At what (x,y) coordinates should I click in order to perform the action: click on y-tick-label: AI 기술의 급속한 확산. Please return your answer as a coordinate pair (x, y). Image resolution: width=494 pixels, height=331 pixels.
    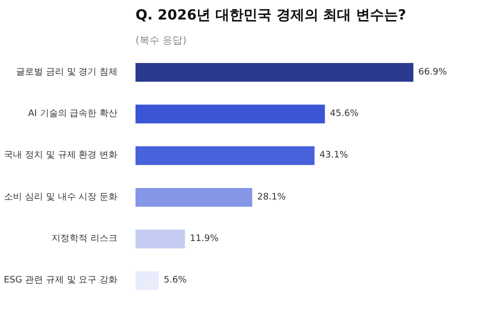
    Looking at the image, I should click on (73, 114).